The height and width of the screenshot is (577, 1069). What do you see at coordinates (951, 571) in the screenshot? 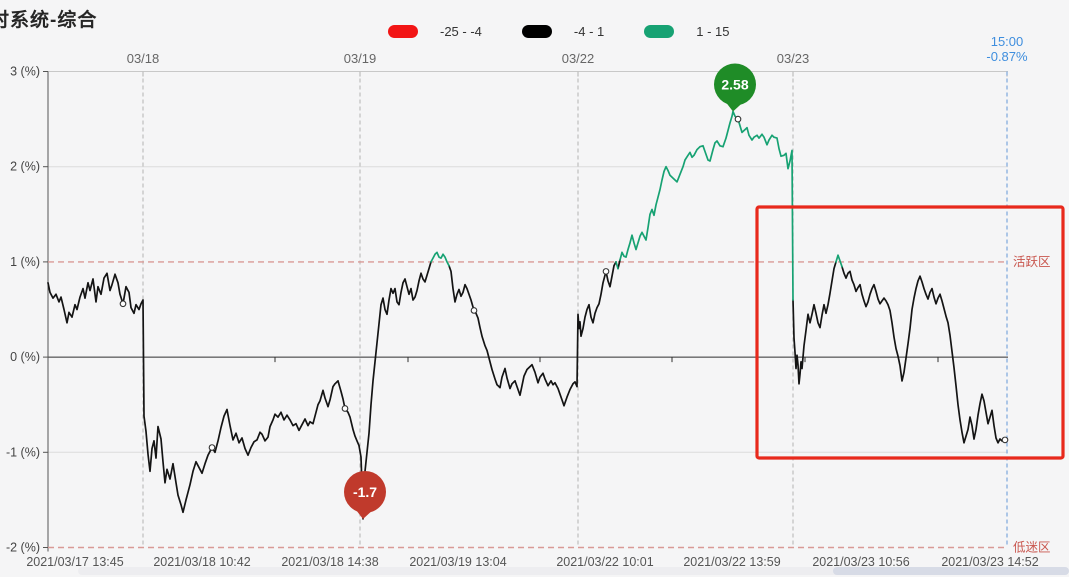
I see `scrollbar-thumb` at bounding box center [951, 571].